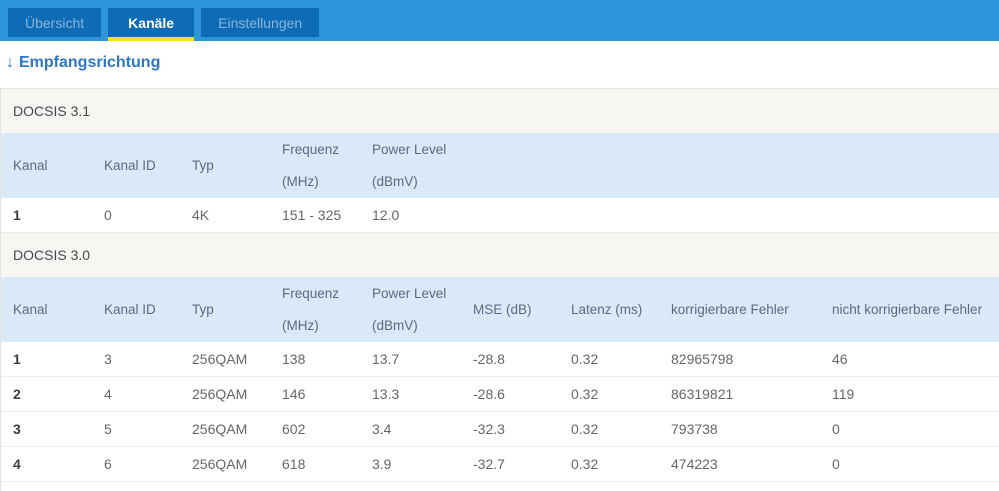 This screenshot has height=491, width=999. Describe the element at coordinates (694, 429) in the screenshot. I see `cell-korrigierbare-fehler: 793738` at that location.